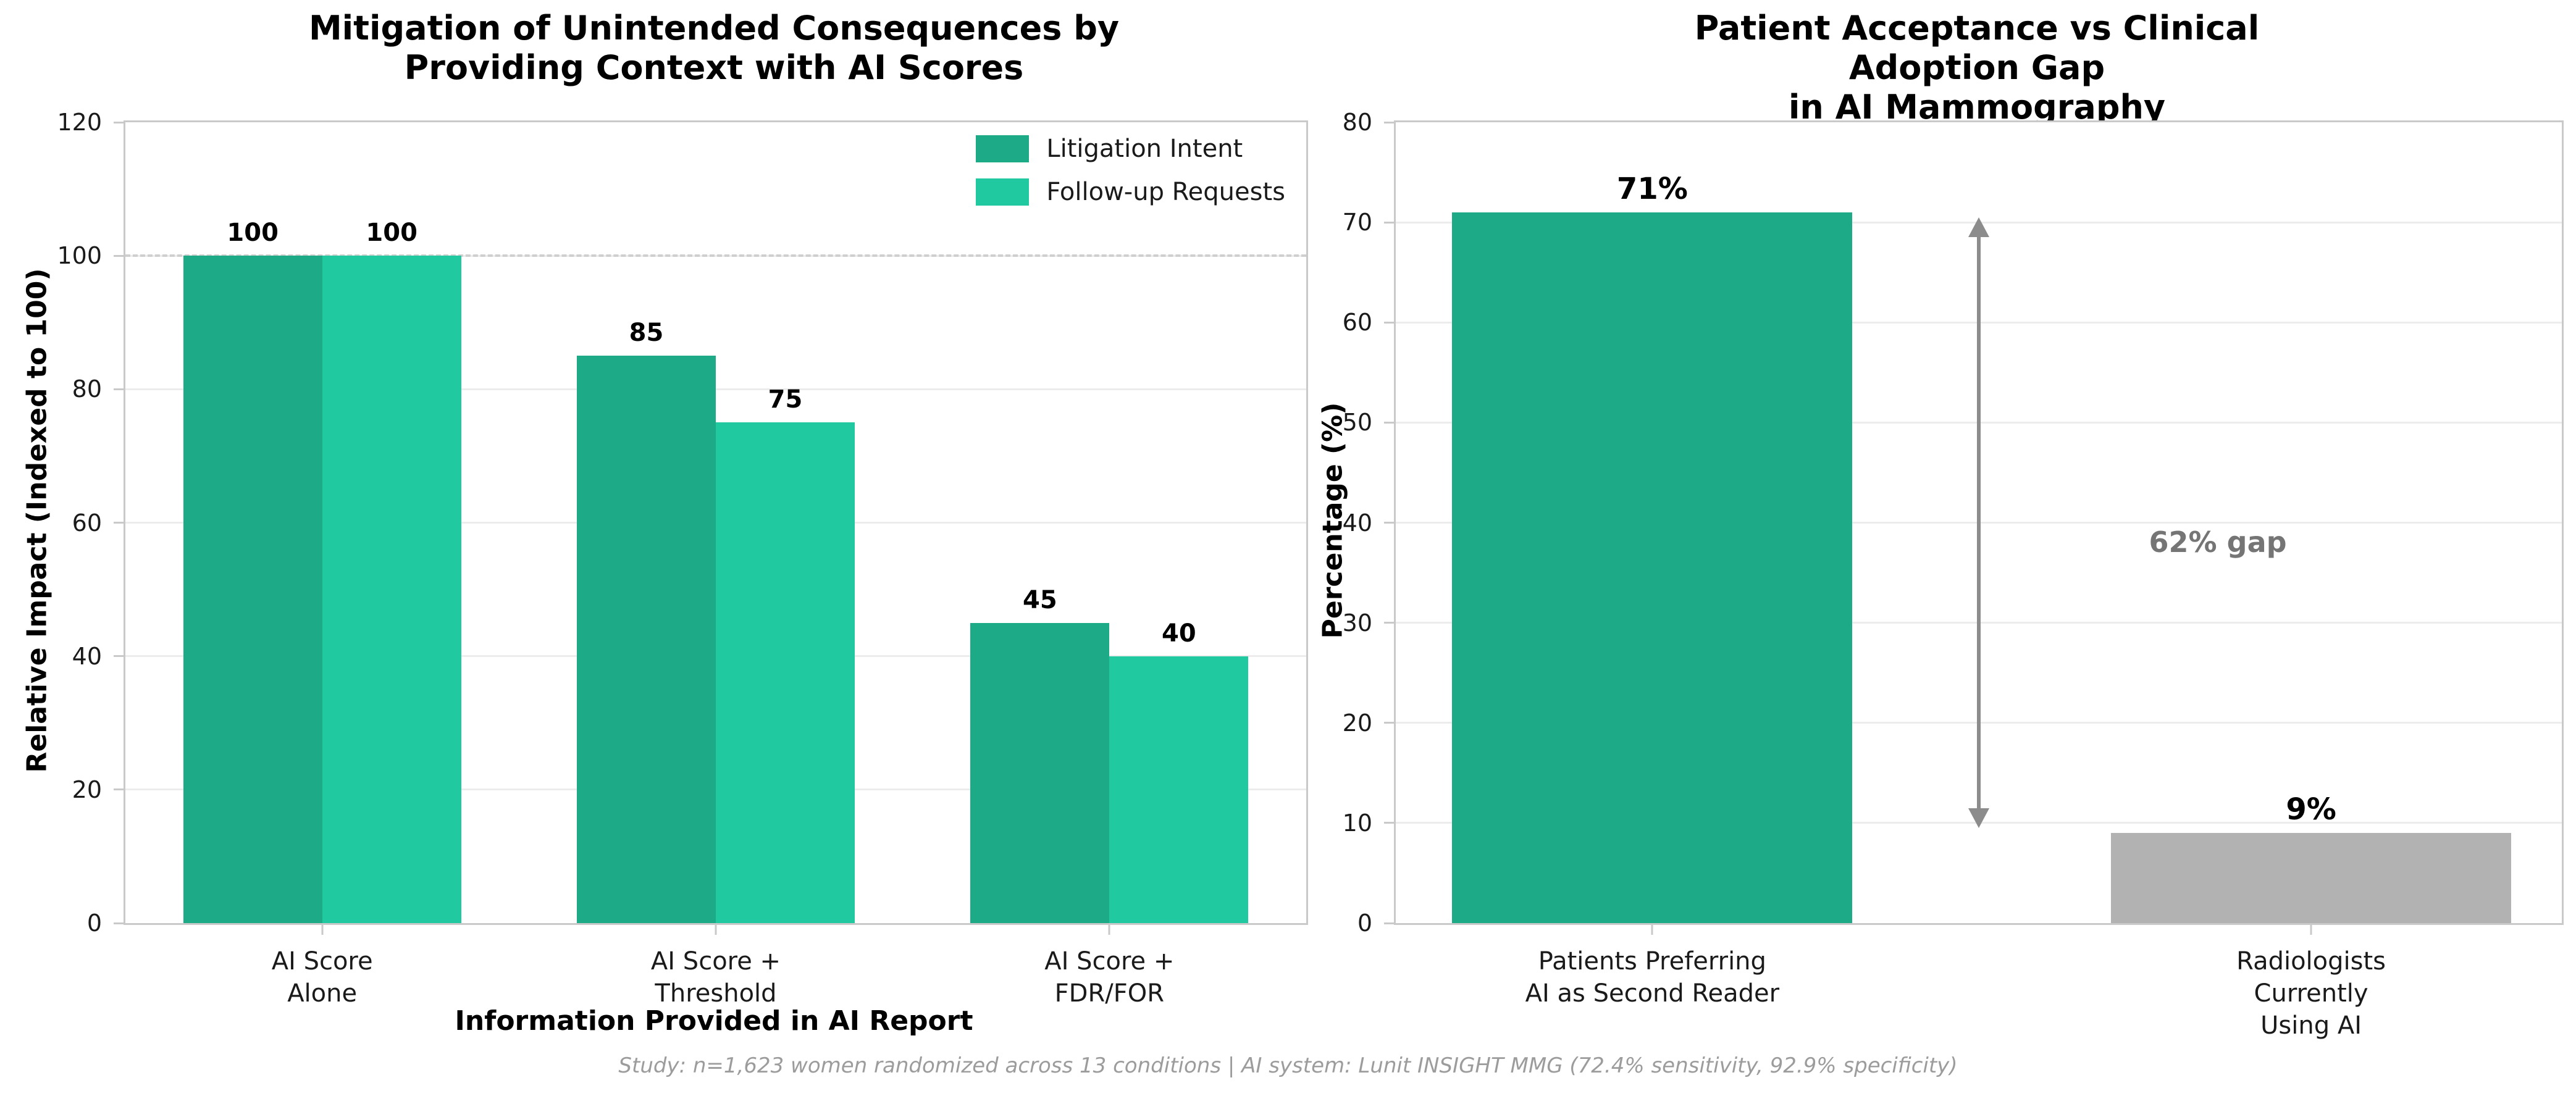 This screenshot has height=1104, width=2576. I want to click on bar-value-label: 9%, so click(2311, 810).